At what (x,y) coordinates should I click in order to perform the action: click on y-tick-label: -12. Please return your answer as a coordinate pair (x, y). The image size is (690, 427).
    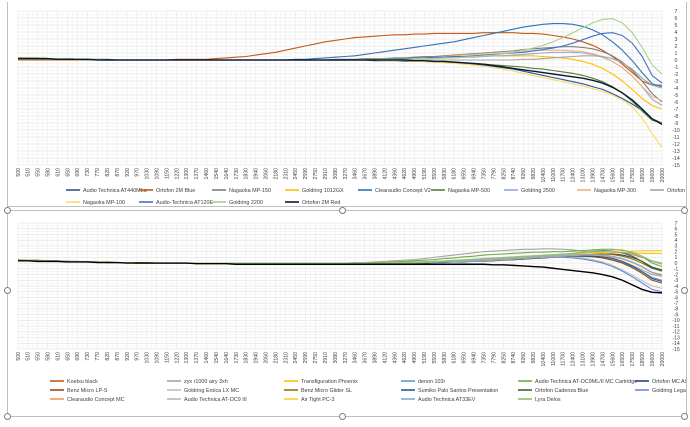
    Looking at the image, I should click on (676, 145).